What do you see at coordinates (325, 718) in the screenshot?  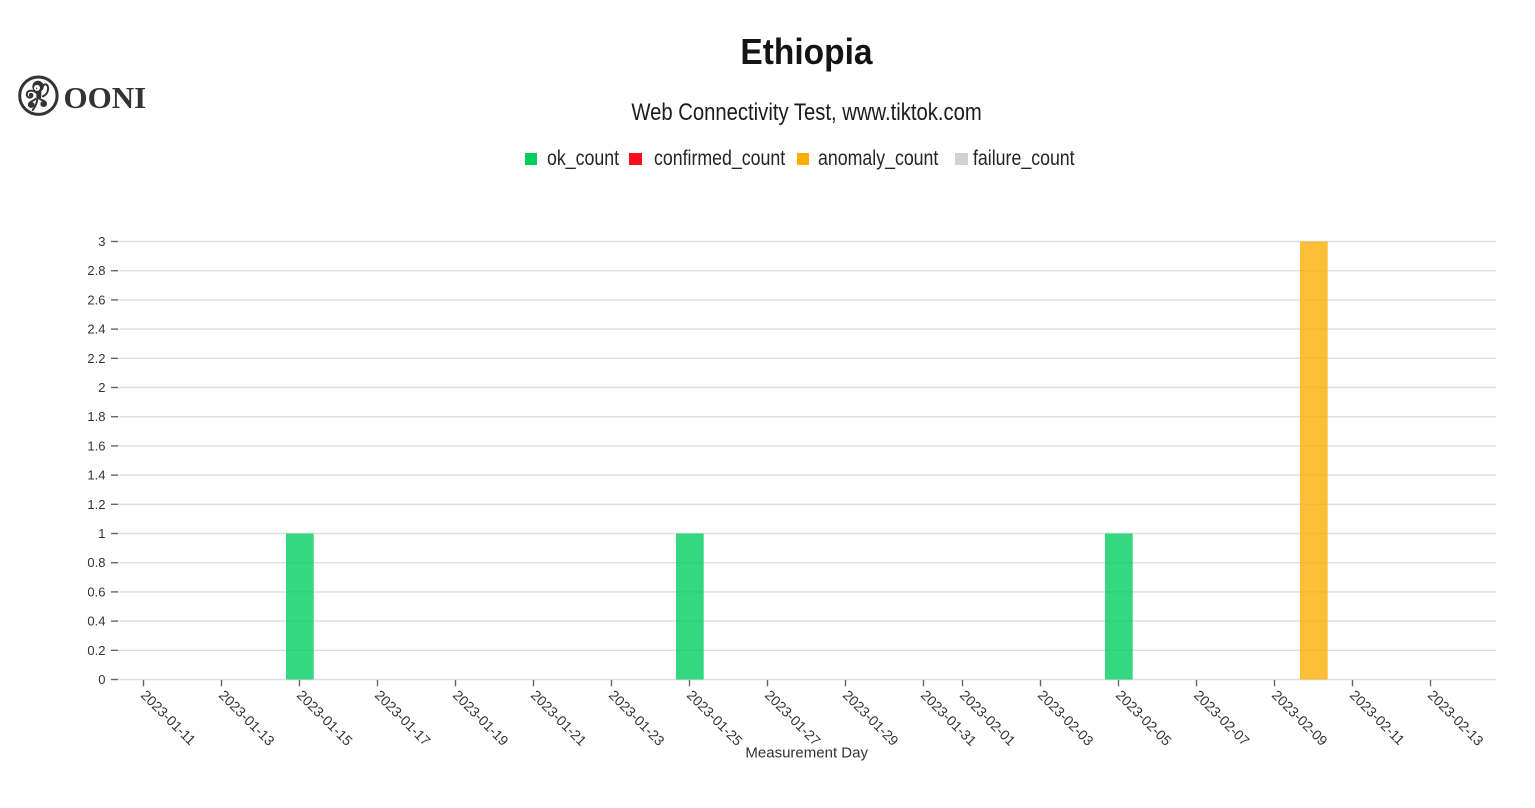 I see `svg-text: 2023-01-15` at bounding box center [325, 718].